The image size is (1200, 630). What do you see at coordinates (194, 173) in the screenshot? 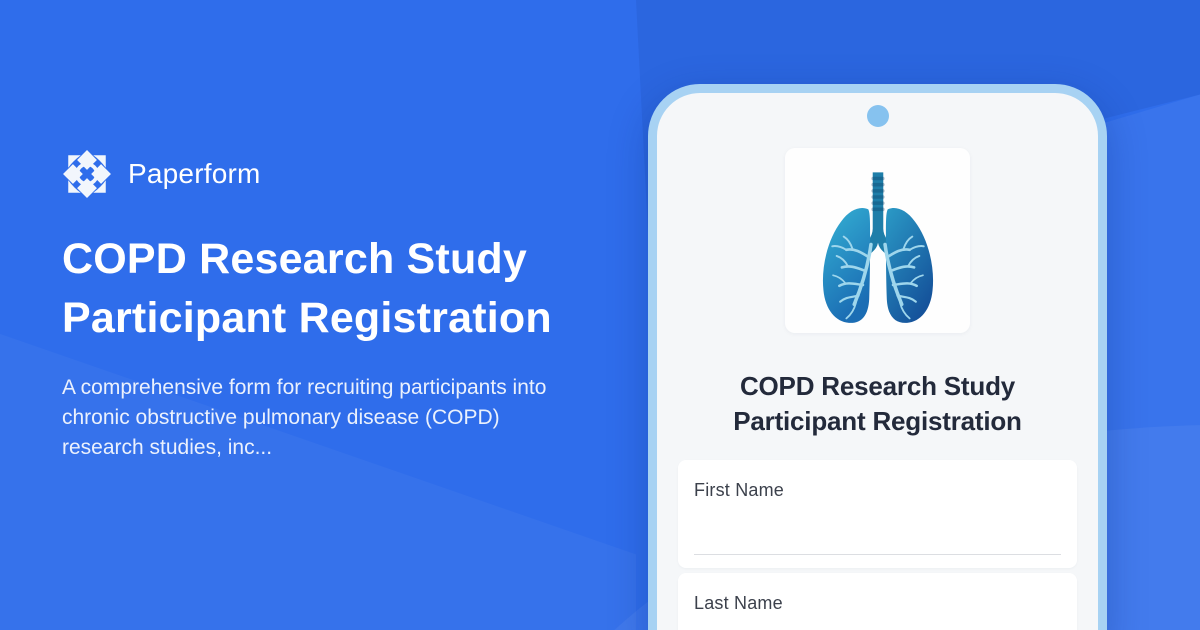
I see `brand-name: Paperform` at bounding box center [194, 173].